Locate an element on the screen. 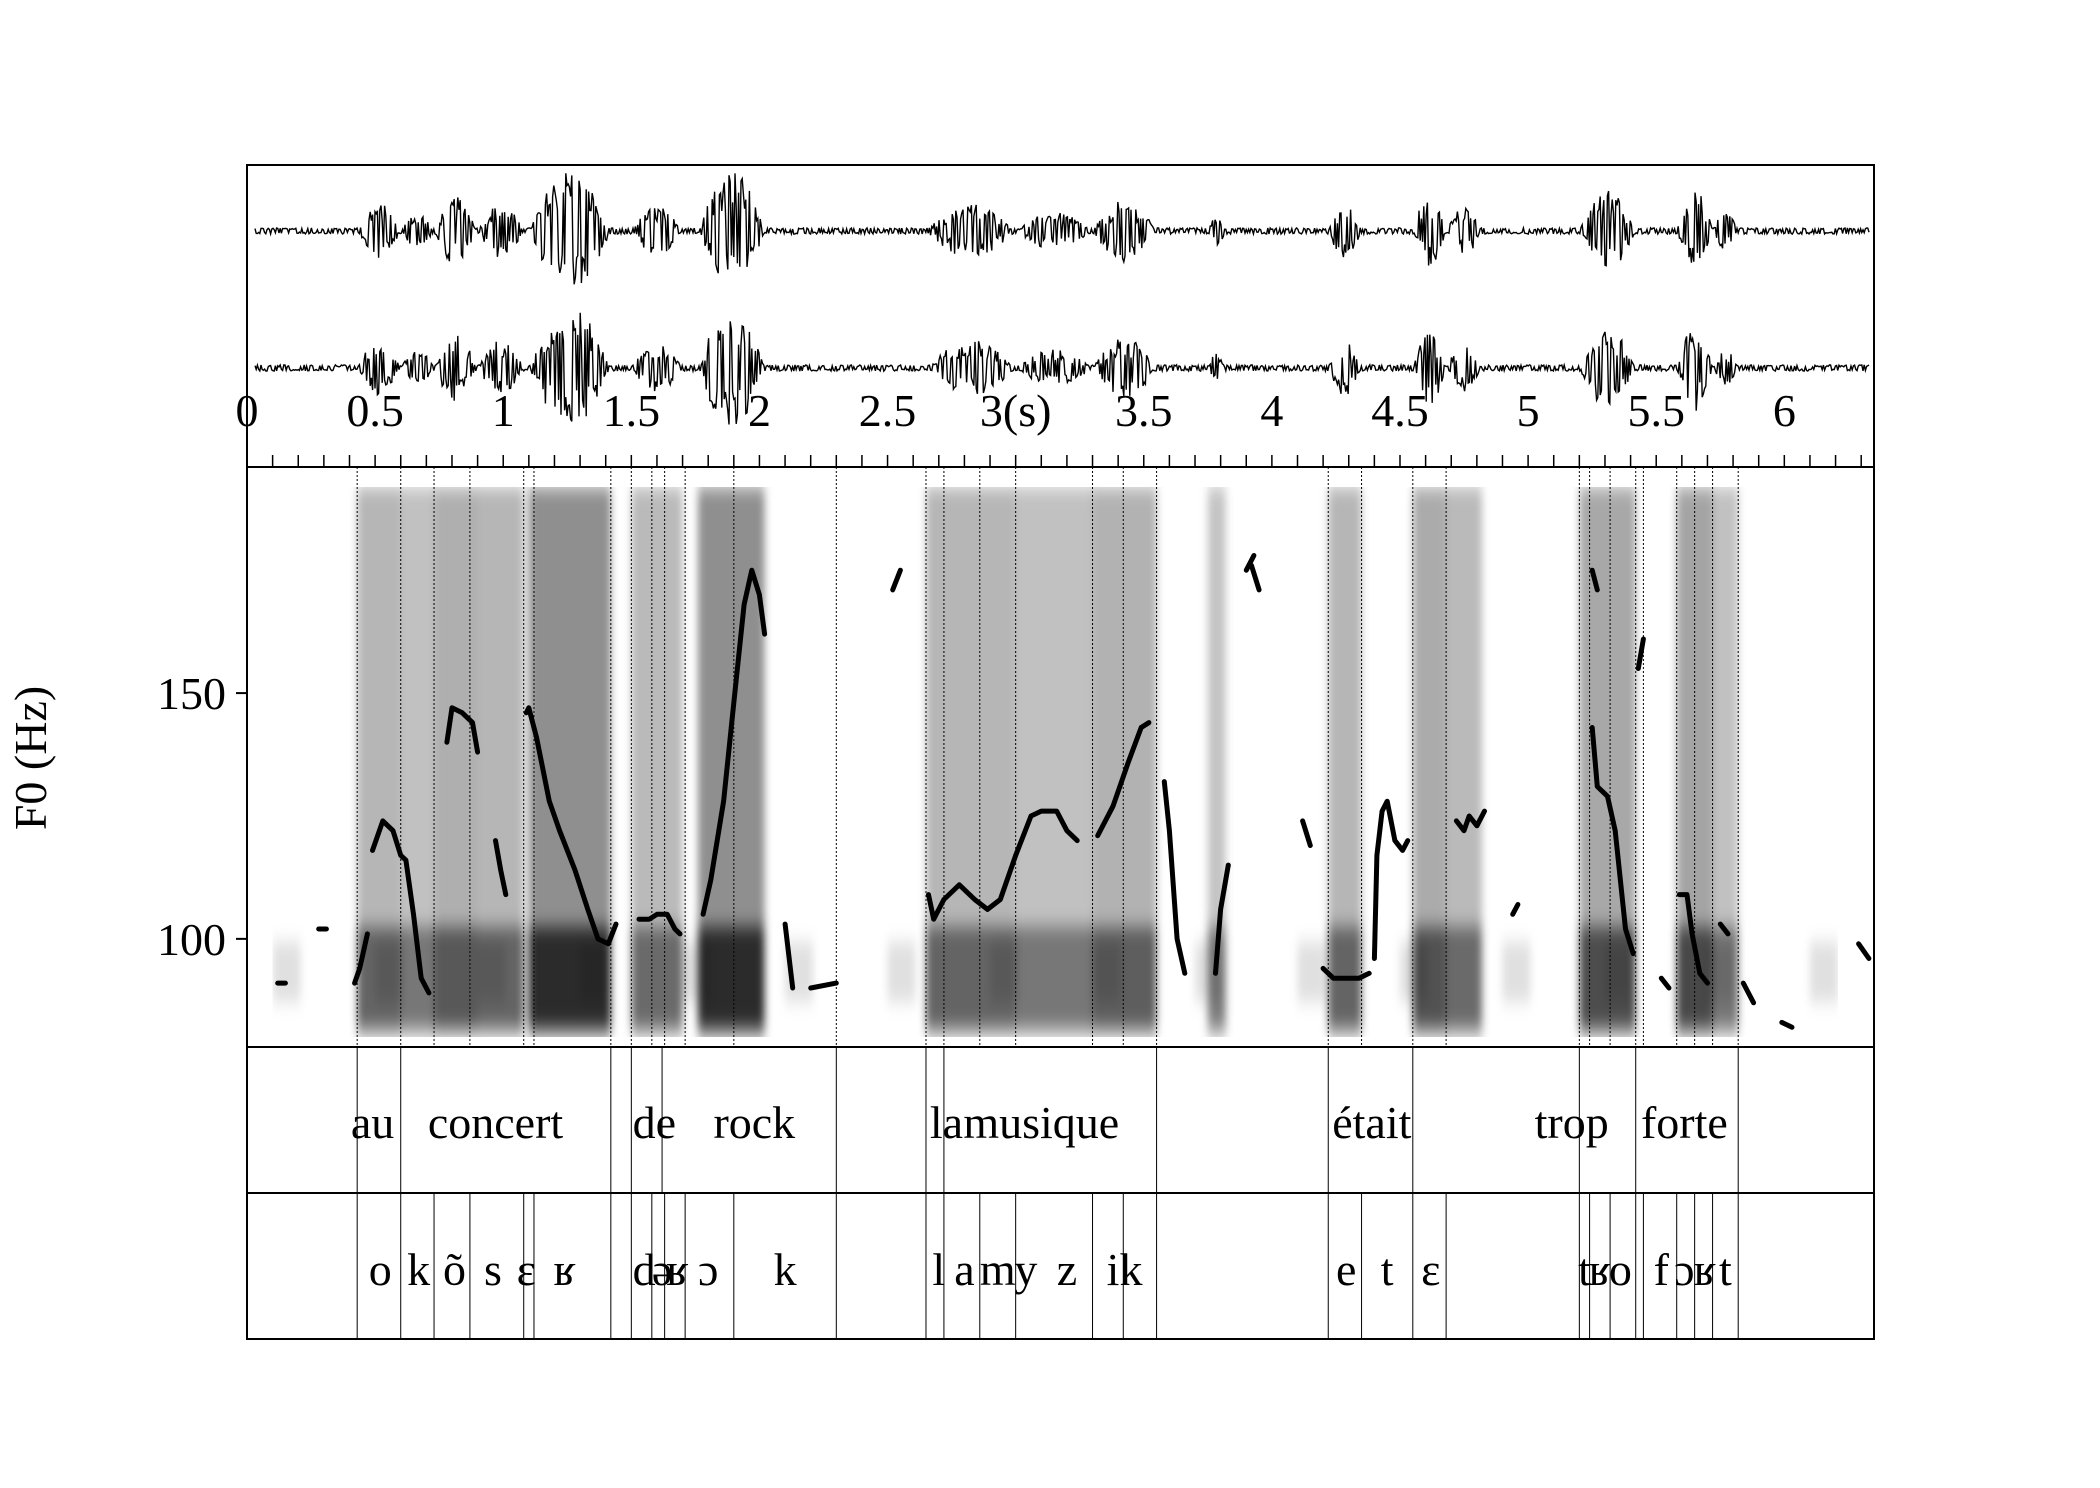 Image resolution: width=2100 pixels, height=1488 pixels. f0-axis: 100 150 is located at coordinates (202, 816).